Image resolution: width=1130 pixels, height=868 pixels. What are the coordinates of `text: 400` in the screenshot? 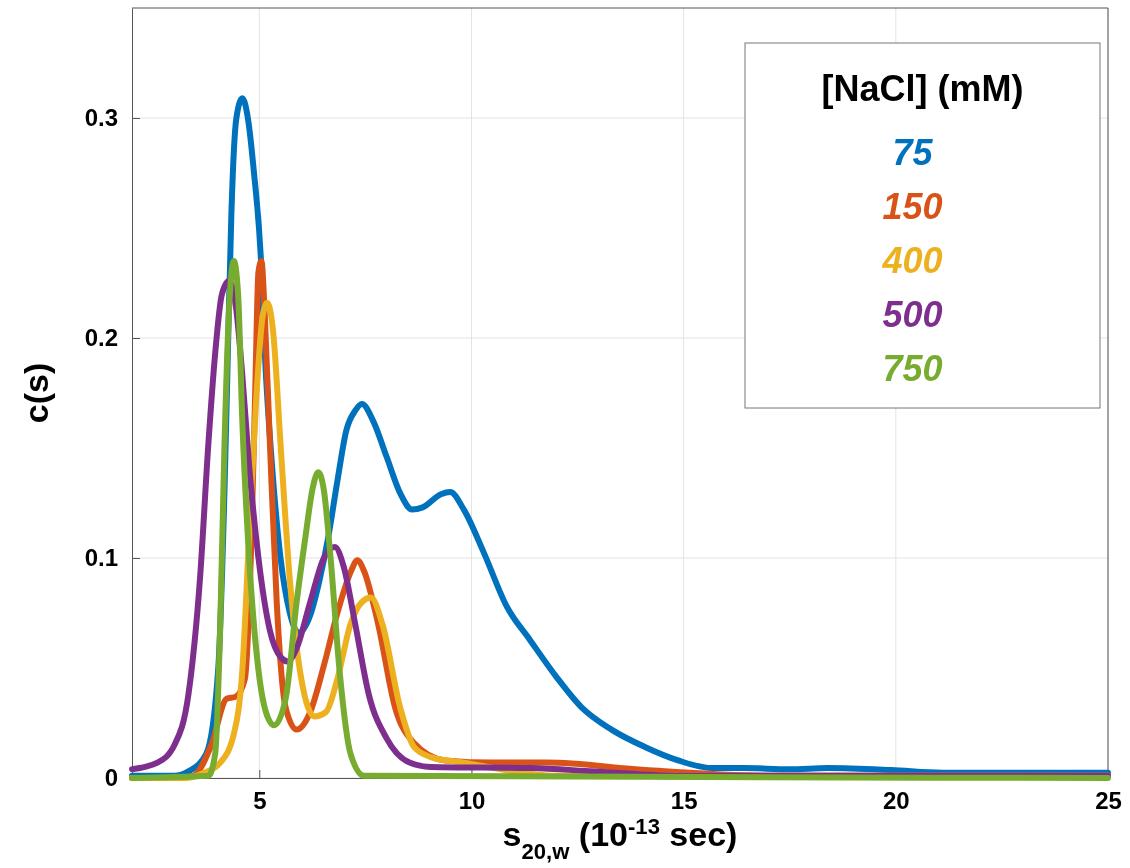 It's located at (912, 260).